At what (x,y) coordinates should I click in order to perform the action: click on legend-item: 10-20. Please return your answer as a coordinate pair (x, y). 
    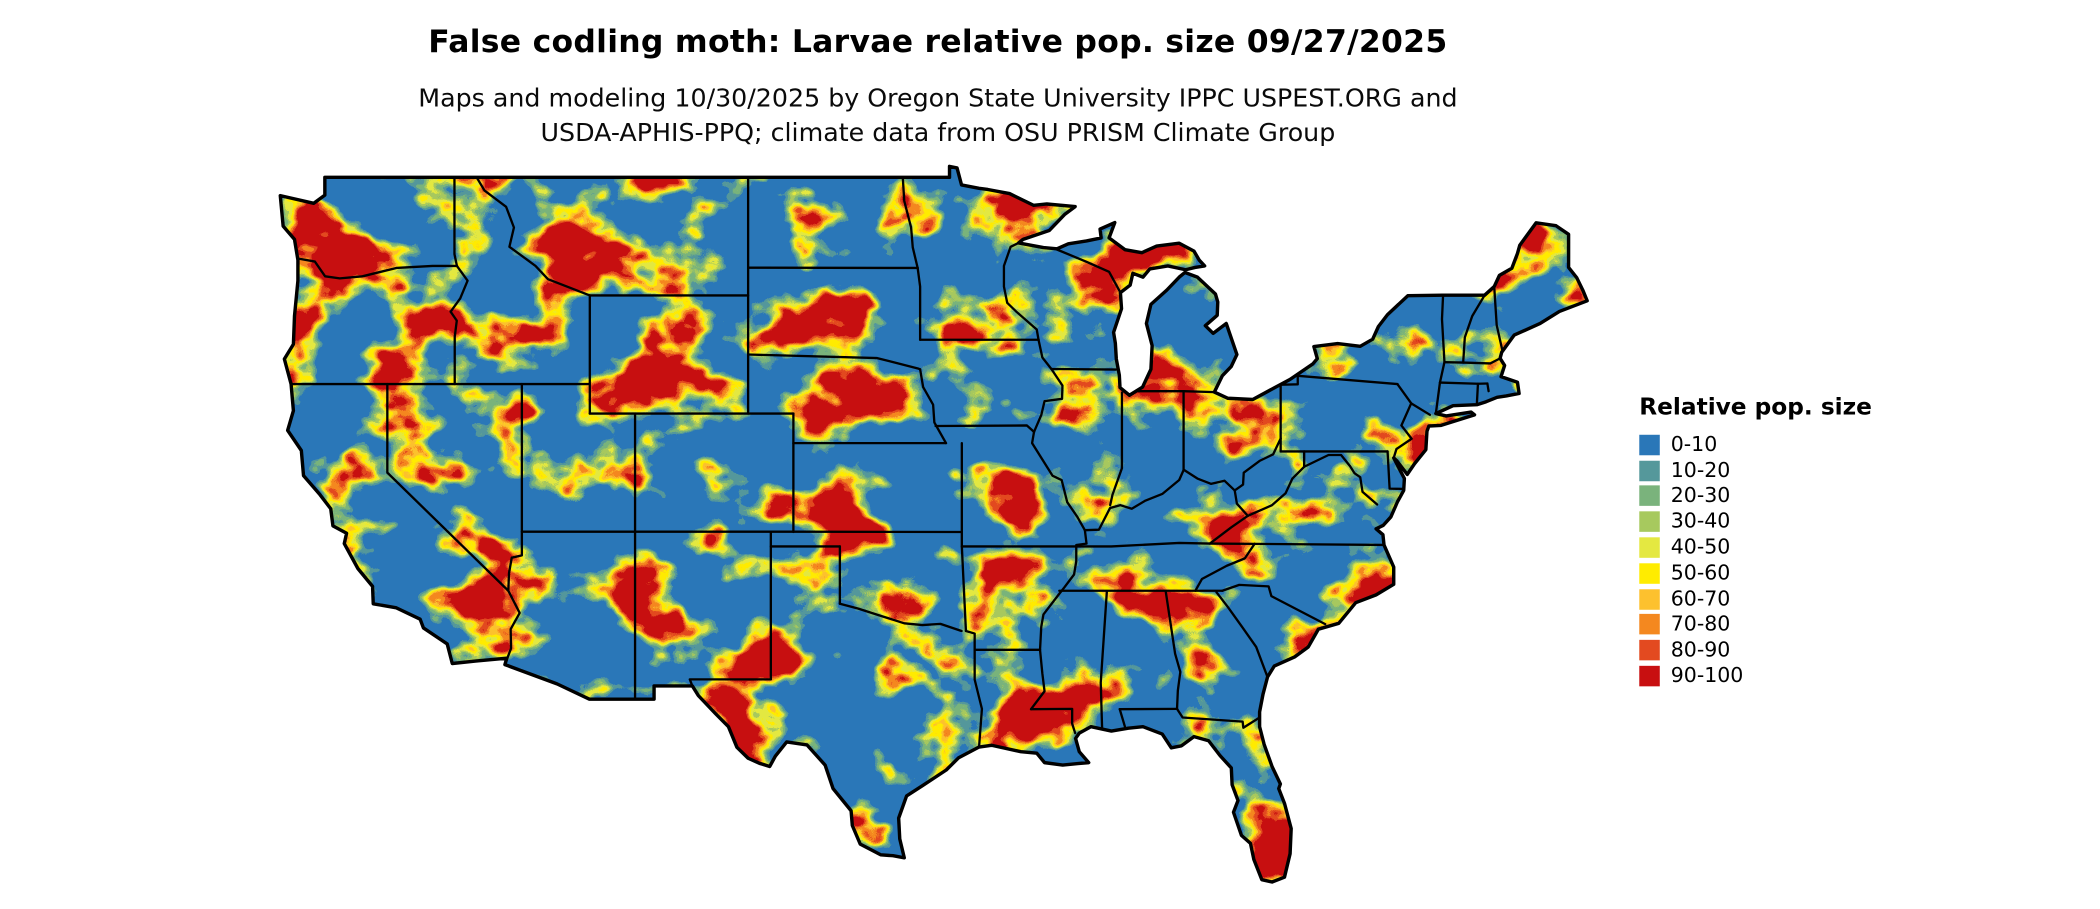
    Looking at the image, I should click on (1755, 471).